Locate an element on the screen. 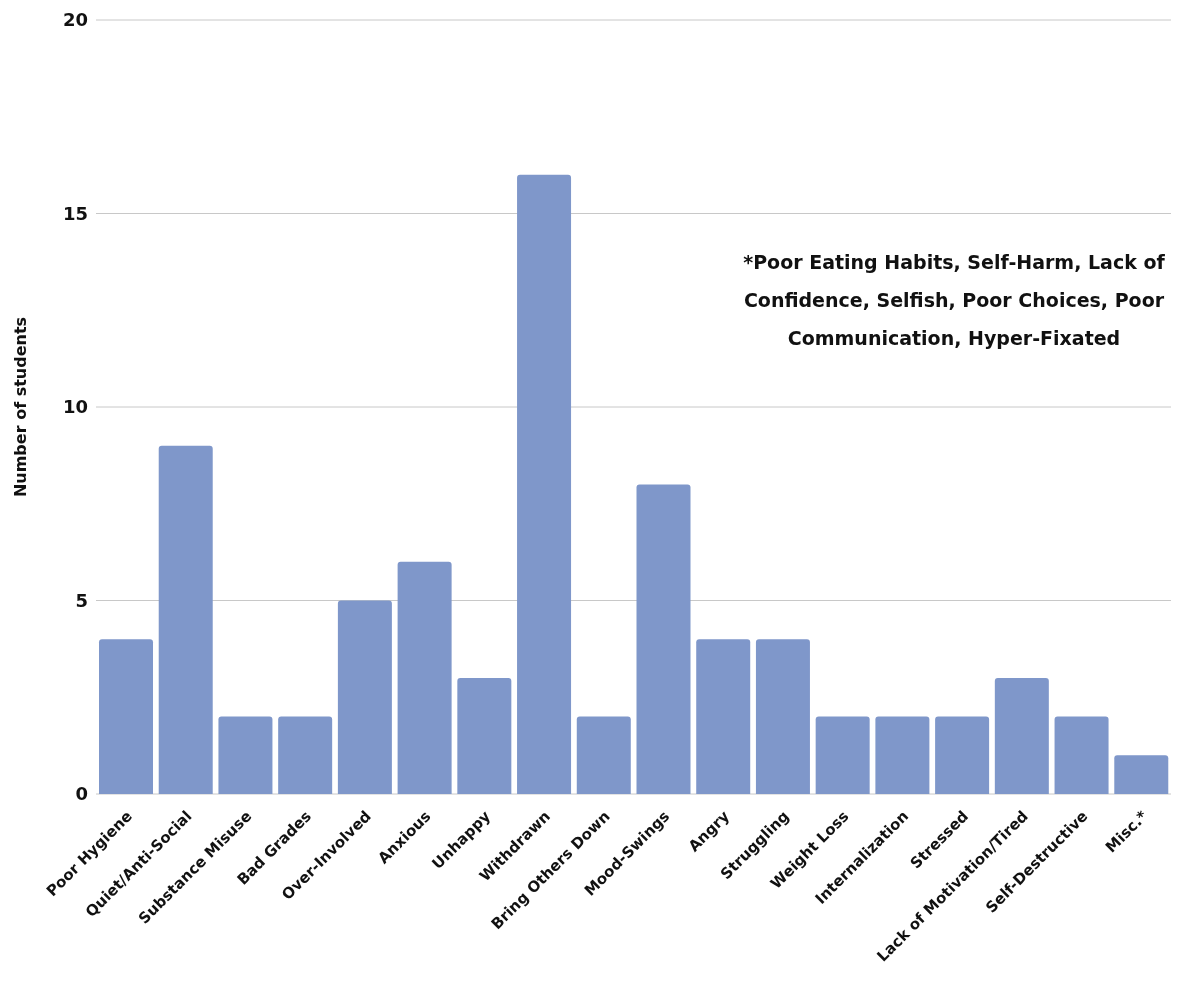 This screenshot has height=994, width=1183. y-tick-label: 15 is located at coordinates (75, 213).